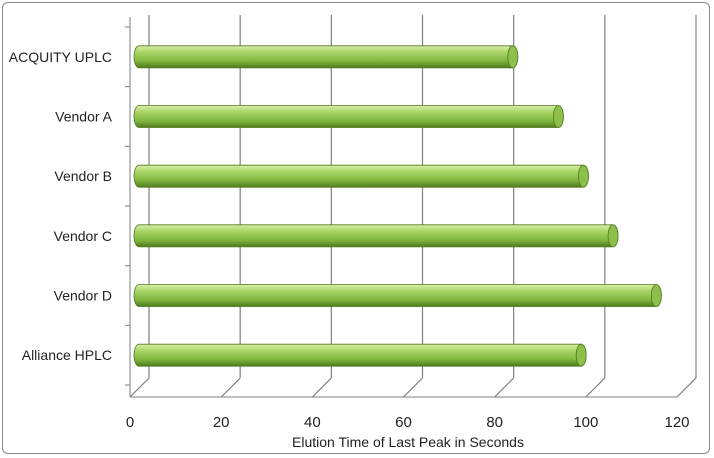 This screenshot has height=458, width=714. Describe the element at coordinates (676, 422) in the screenshot. I see `x-tick-label: 120` at that location.